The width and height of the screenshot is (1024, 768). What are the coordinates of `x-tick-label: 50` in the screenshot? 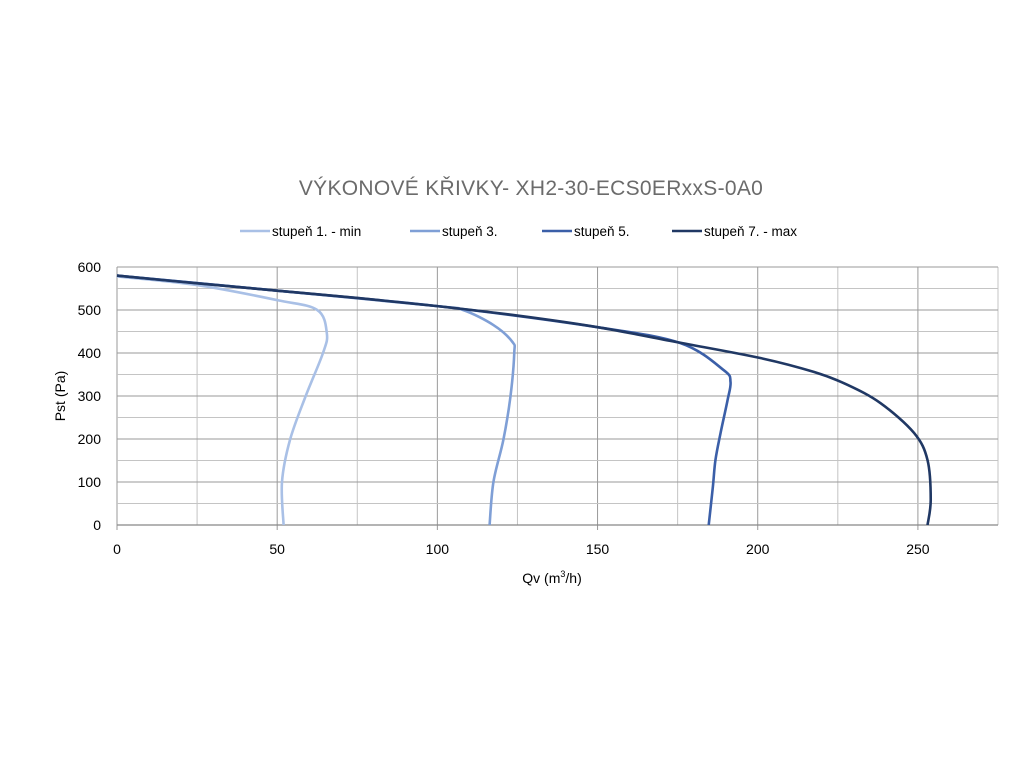 It's located at (277, 549).